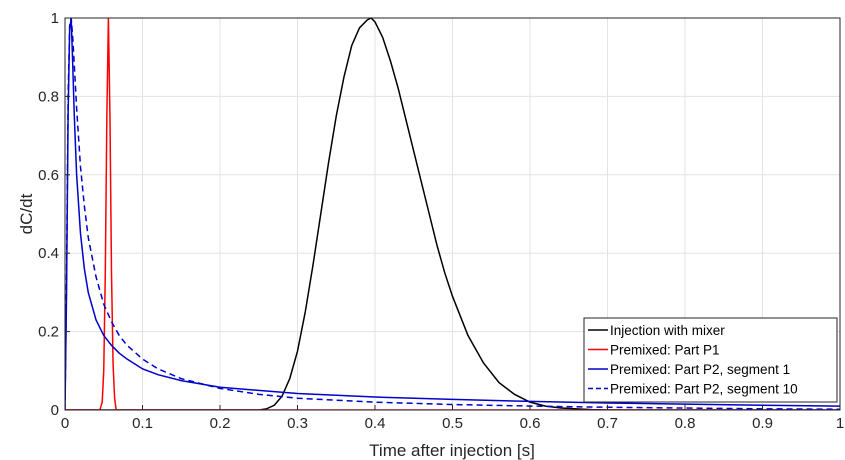 The width and height of the screenshot is (845, 460). I want to click on x-tick-label: 0, so click(65, 423).